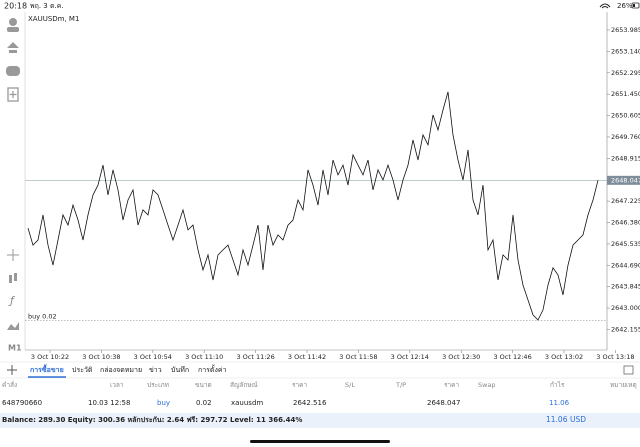  I want to click on price-tick-label: 2644.690, so click(625, 265).